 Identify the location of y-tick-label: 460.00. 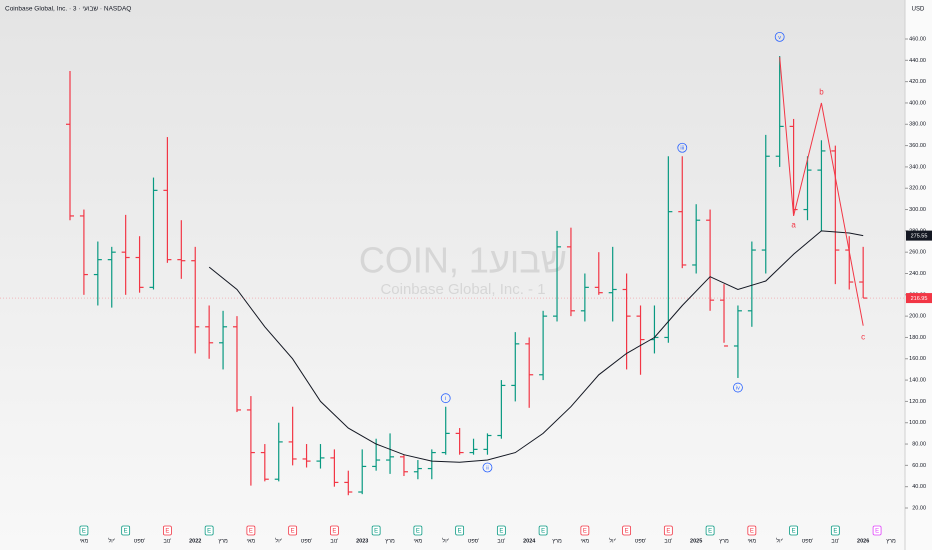
(917, 39).